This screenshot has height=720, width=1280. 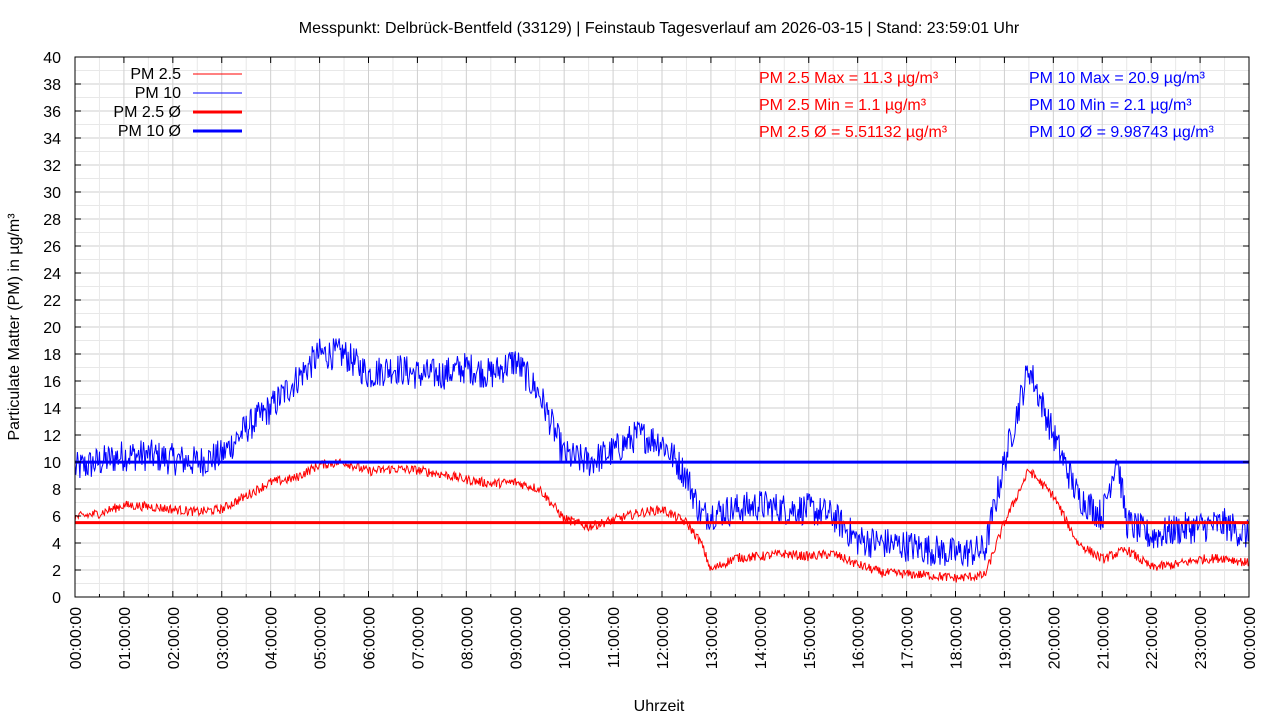 What do you see at coordinates (614, 637) in the screenshot?
I see `x-tick-label: 11:00:00` at bounding box center [614, 637].